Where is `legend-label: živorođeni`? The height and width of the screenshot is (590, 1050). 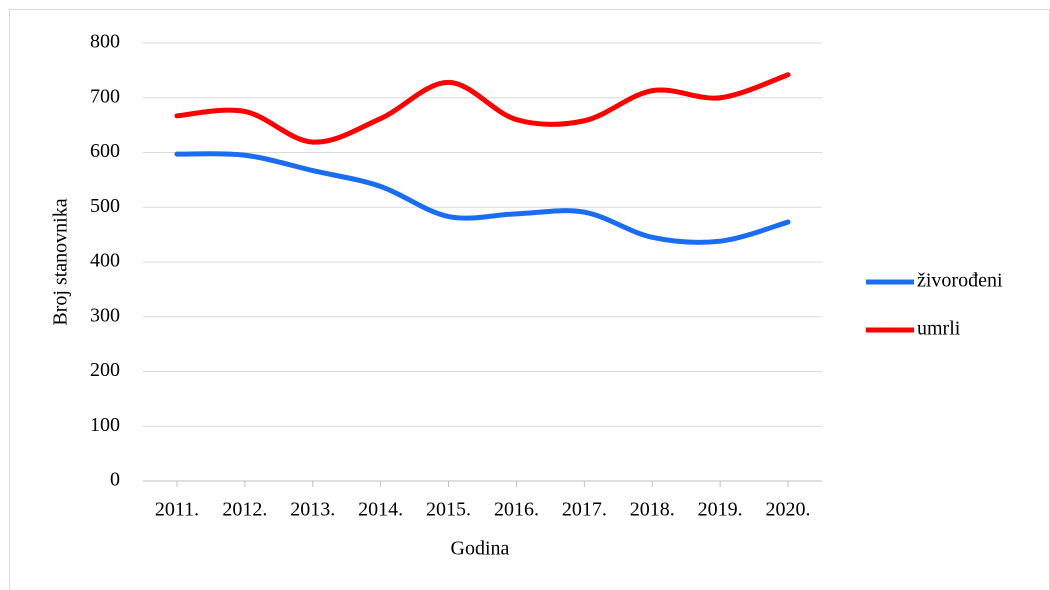 legend-label: živorođeni is located at coordinates (960, 281).